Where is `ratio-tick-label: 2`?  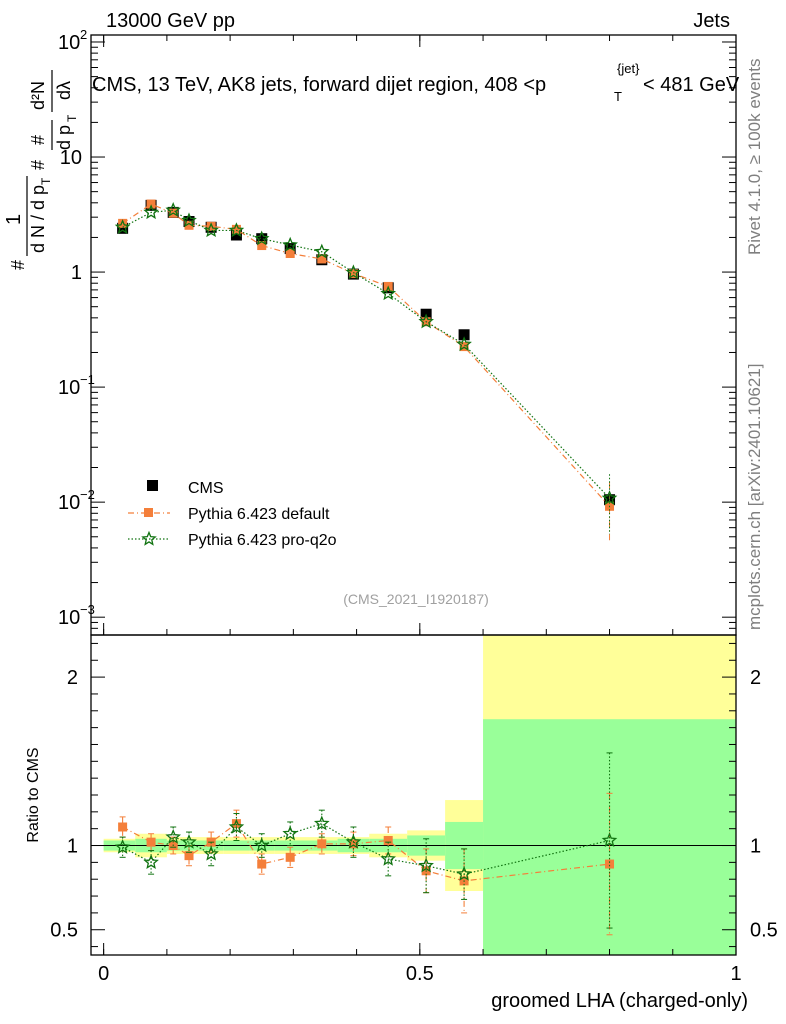 ratio-tick-label: 2 is located at coordinates (72, 678).